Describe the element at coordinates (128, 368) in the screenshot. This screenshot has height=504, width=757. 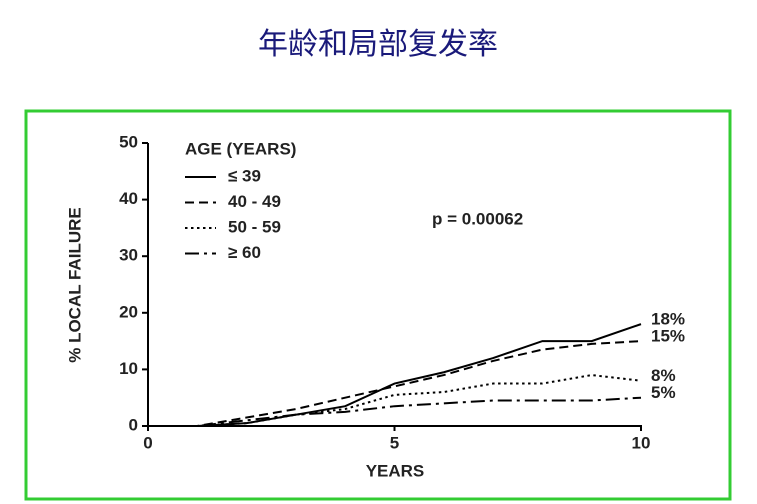
I see `y-tick-label: 10` at that location.